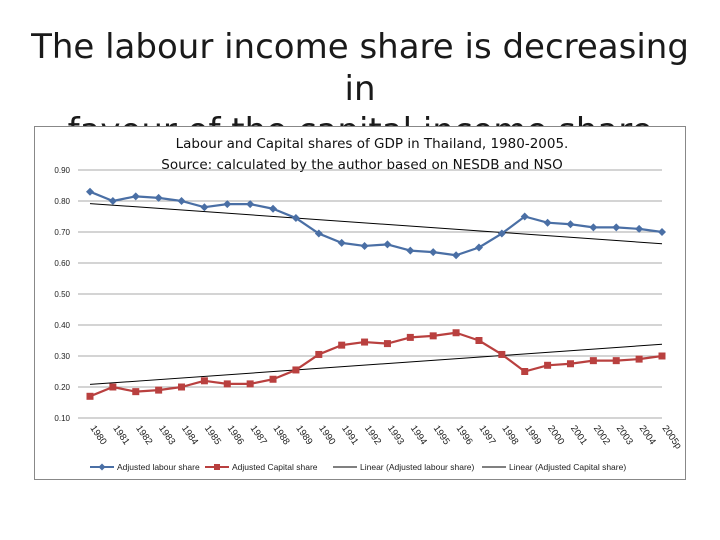 The width and height of the screenshot is (720, 540). I want to click on x-tick-label: 1982, so click(143, 435).